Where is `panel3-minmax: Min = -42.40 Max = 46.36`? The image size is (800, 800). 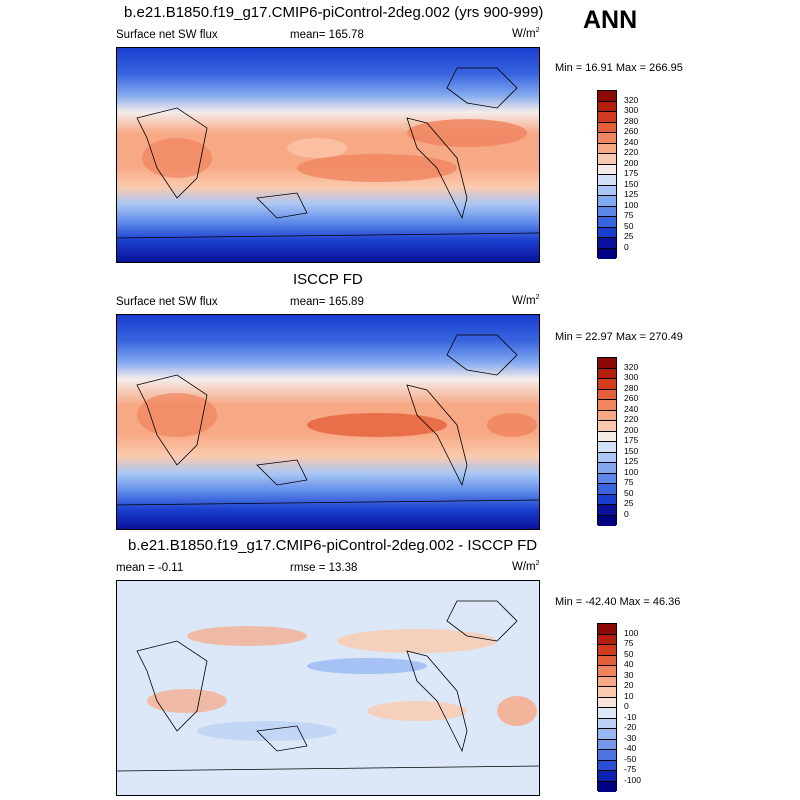 panel3-minmax: Min = -42.40 Max = 46.36 is located at coordinates (618, 602).